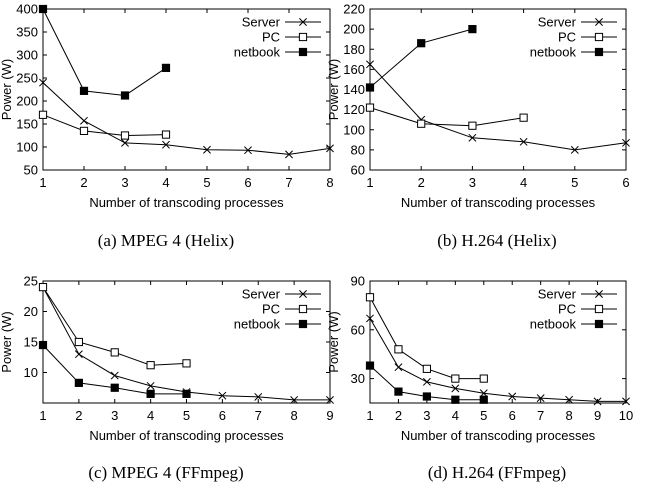 The width and height of the screenshot is (646, 492). What do you see at coordinates (358, 170) in the screenshot?
I see `y-tick-label: 60` at bounding box center [358, 170].